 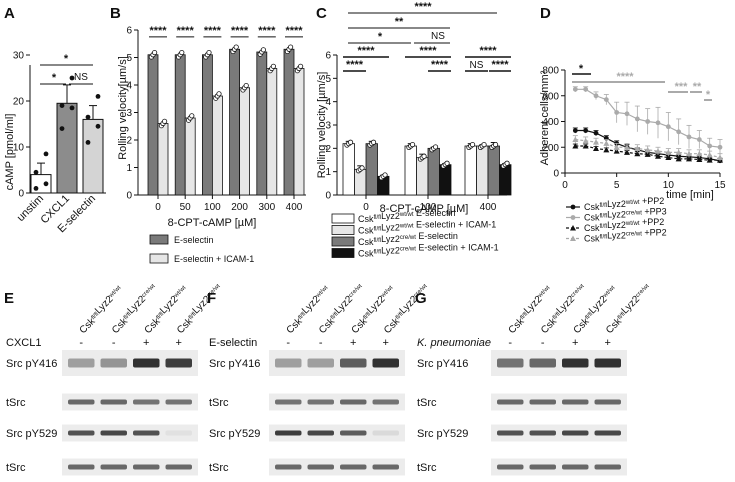 I want to click on panel-d-legend-label: Cskfl/flLyz2cre/wt +PP2, so click(x=625, y=236).